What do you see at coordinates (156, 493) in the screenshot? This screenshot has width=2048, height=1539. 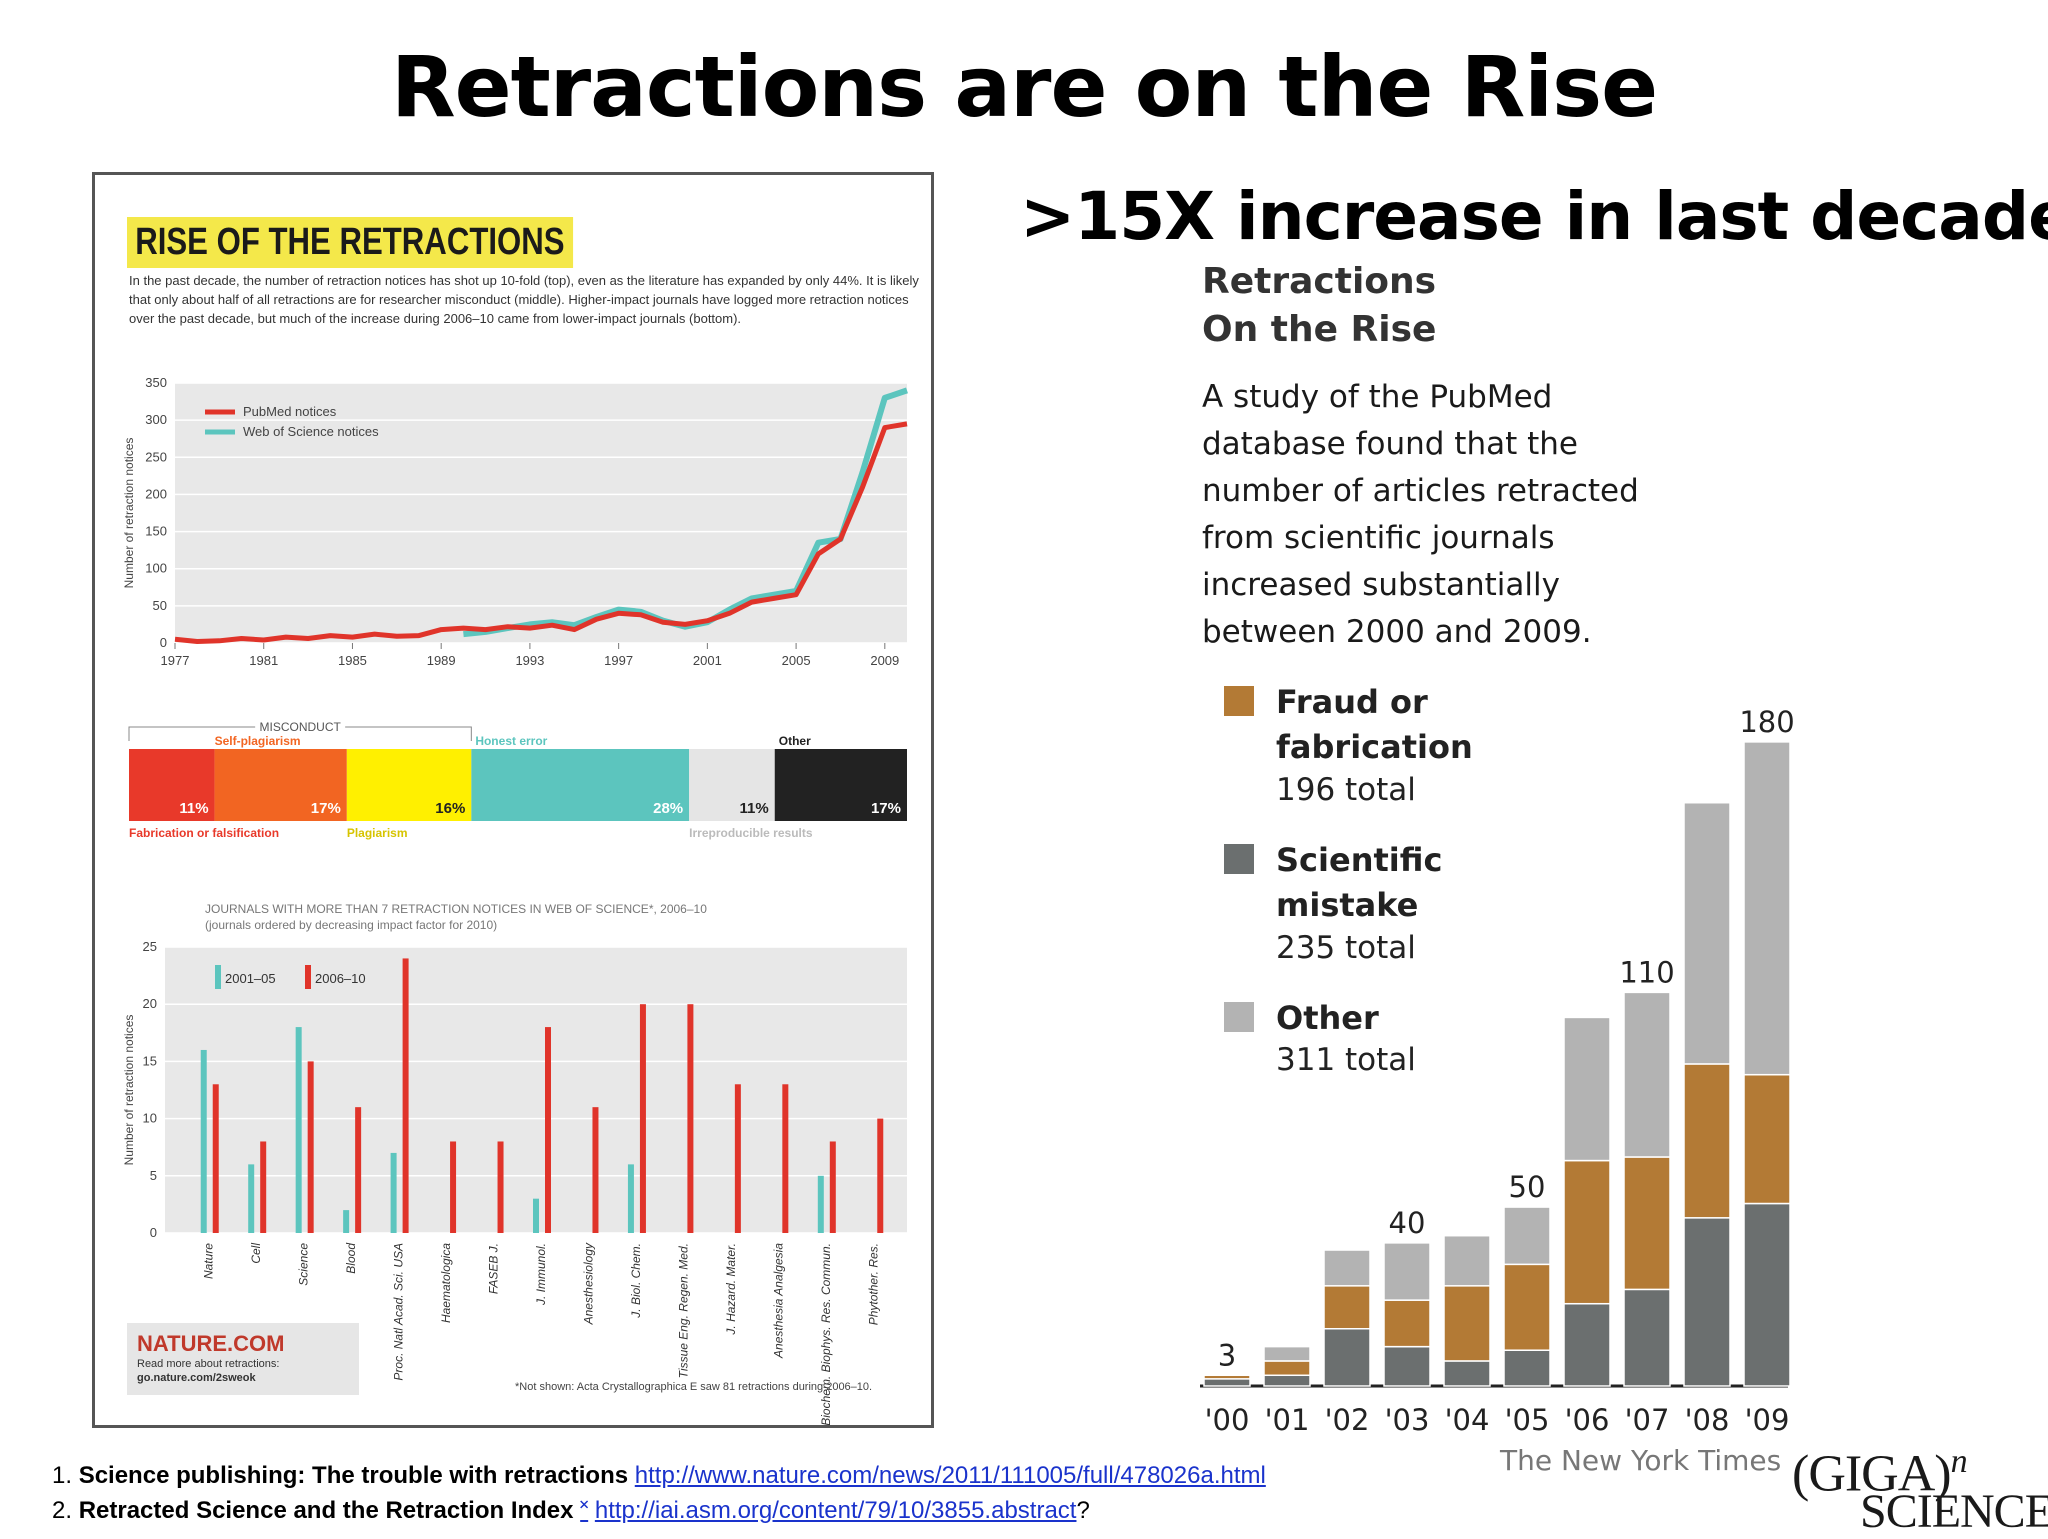 I see `line-chart-ytick-label: 200` at bounding box center [156, 493].